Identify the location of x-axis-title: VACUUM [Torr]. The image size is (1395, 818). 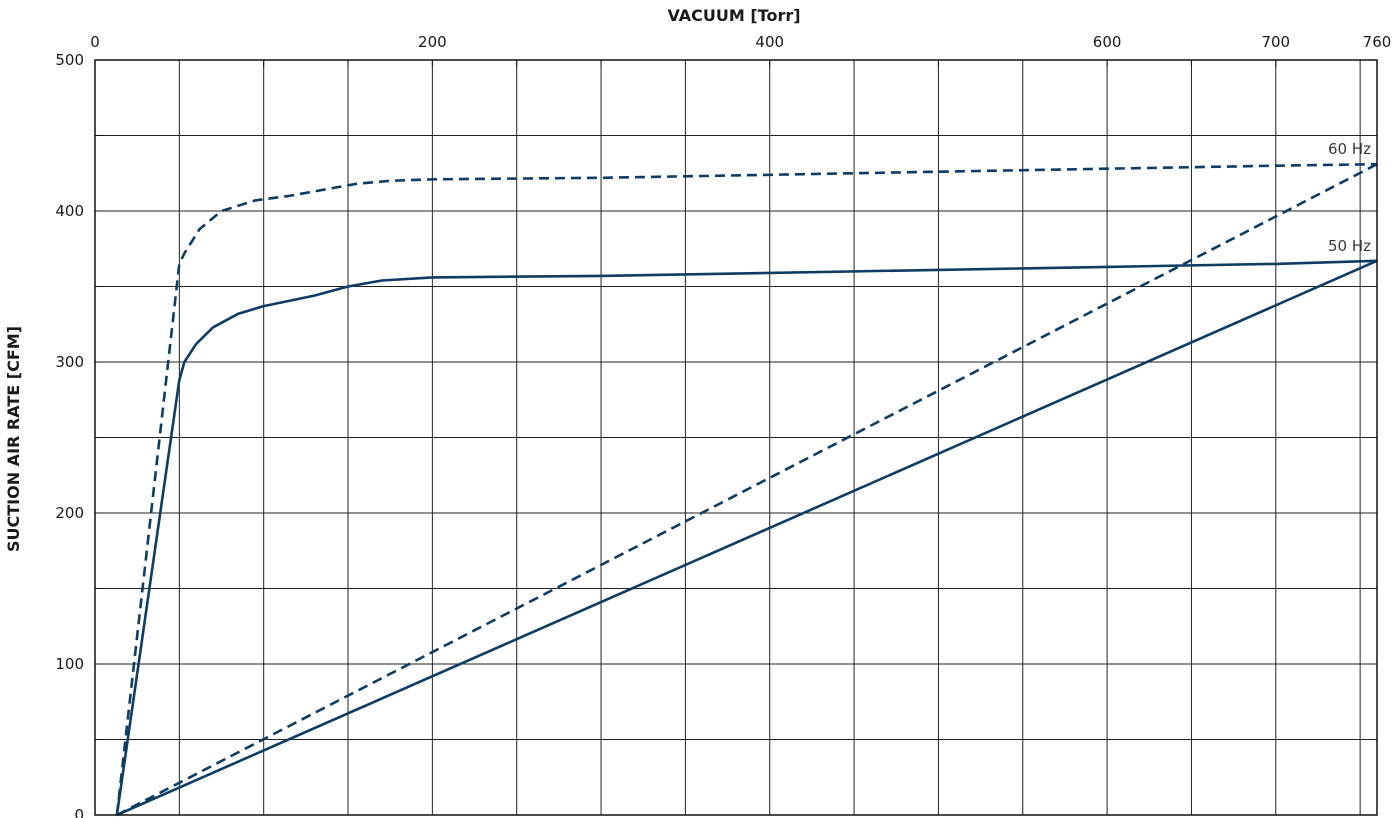
(733, 15).